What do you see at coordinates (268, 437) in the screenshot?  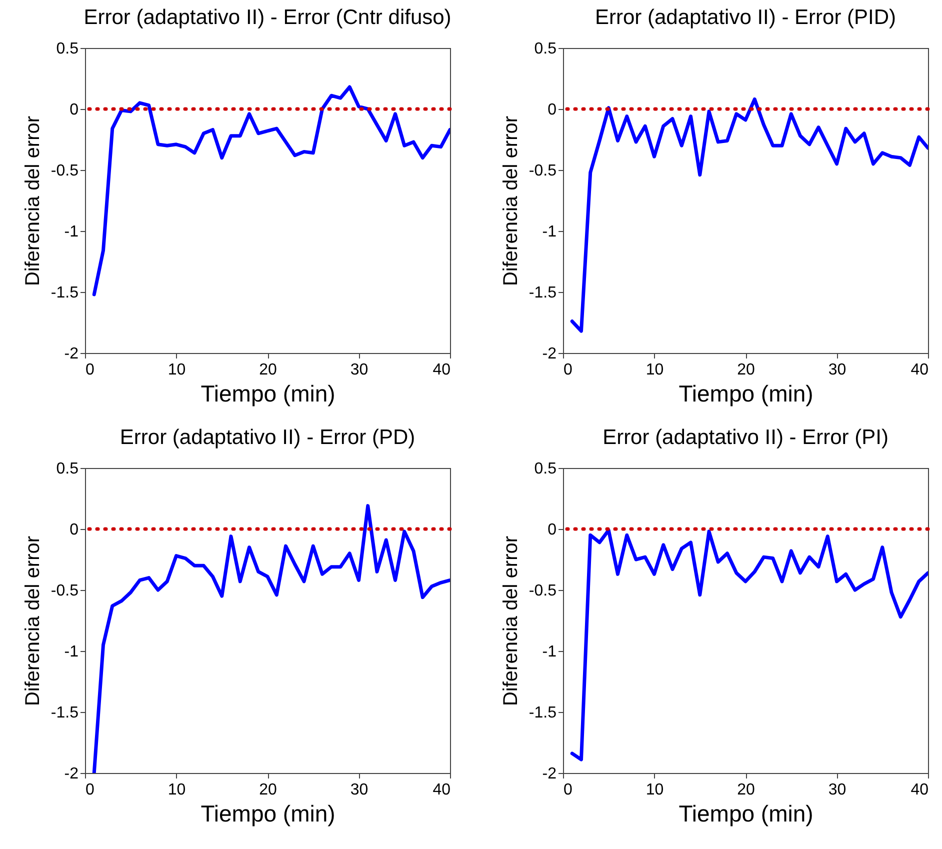 I see `chart-title: Error (adaptativo II) - Error (PD)` at bounding box center [268, 437].